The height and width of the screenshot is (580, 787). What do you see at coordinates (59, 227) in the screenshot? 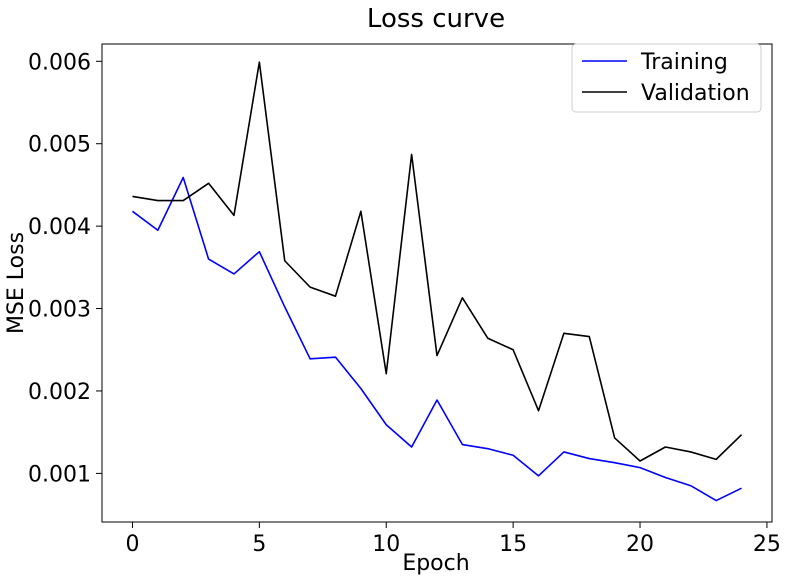
I see `y-tick-label: 0.004` at bounding box center [59, 227].